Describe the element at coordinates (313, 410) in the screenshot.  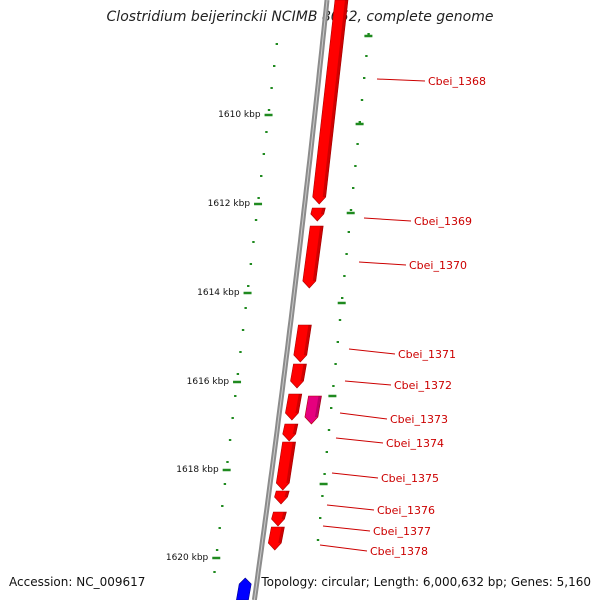
I see `gene-arrow-highlight` at that location.